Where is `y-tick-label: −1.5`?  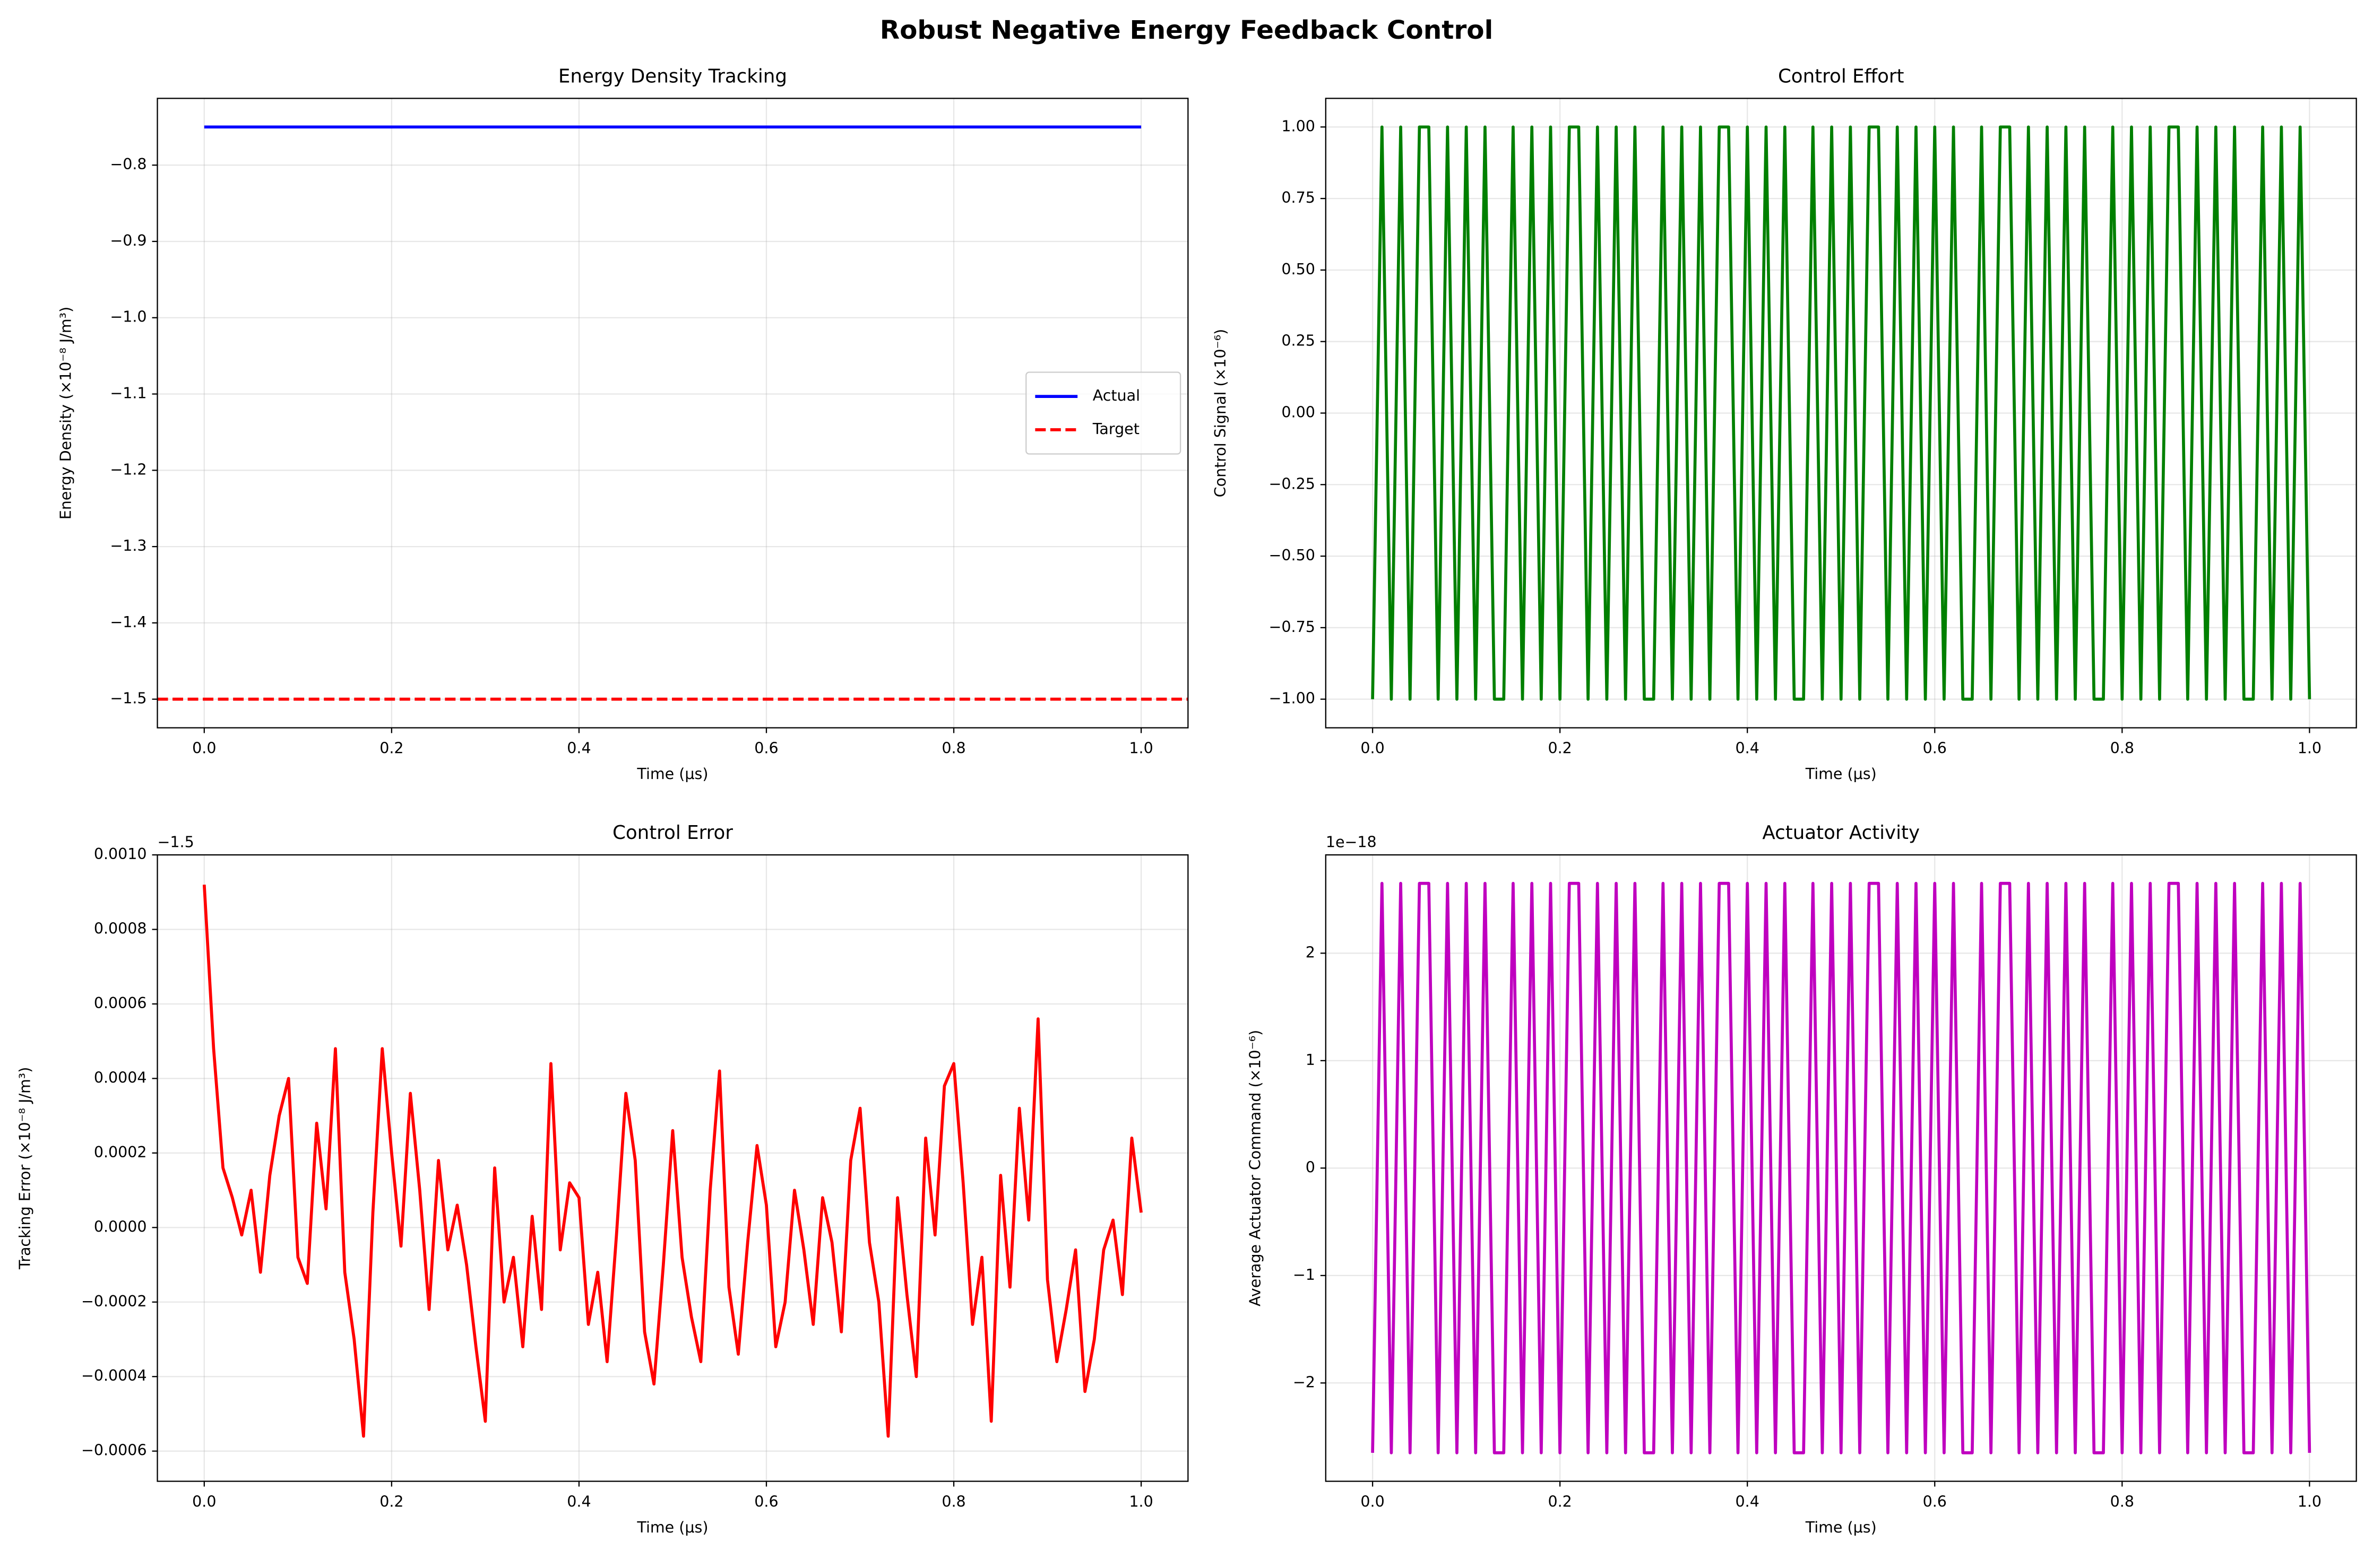 y-tick-label: −1.5 is located at coordinates (128, 698).